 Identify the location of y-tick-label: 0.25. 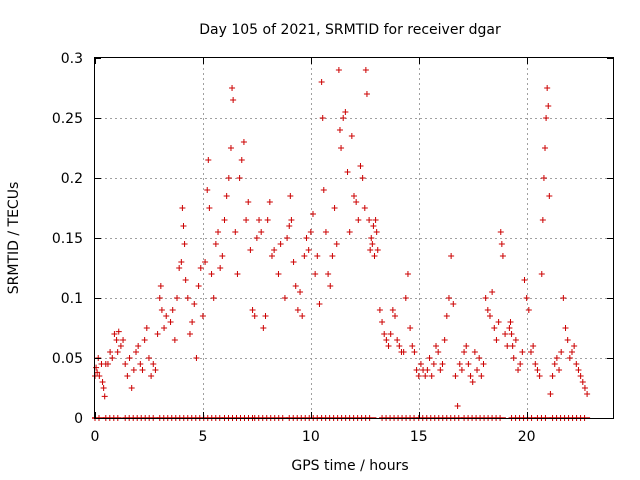
(67, 119).